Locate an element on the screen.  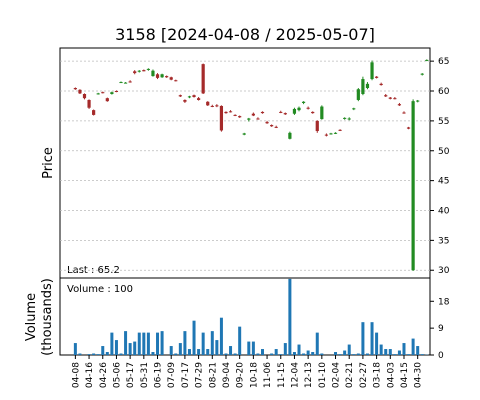
annotation: Volume : 100 is located at coordinates (100, 289).